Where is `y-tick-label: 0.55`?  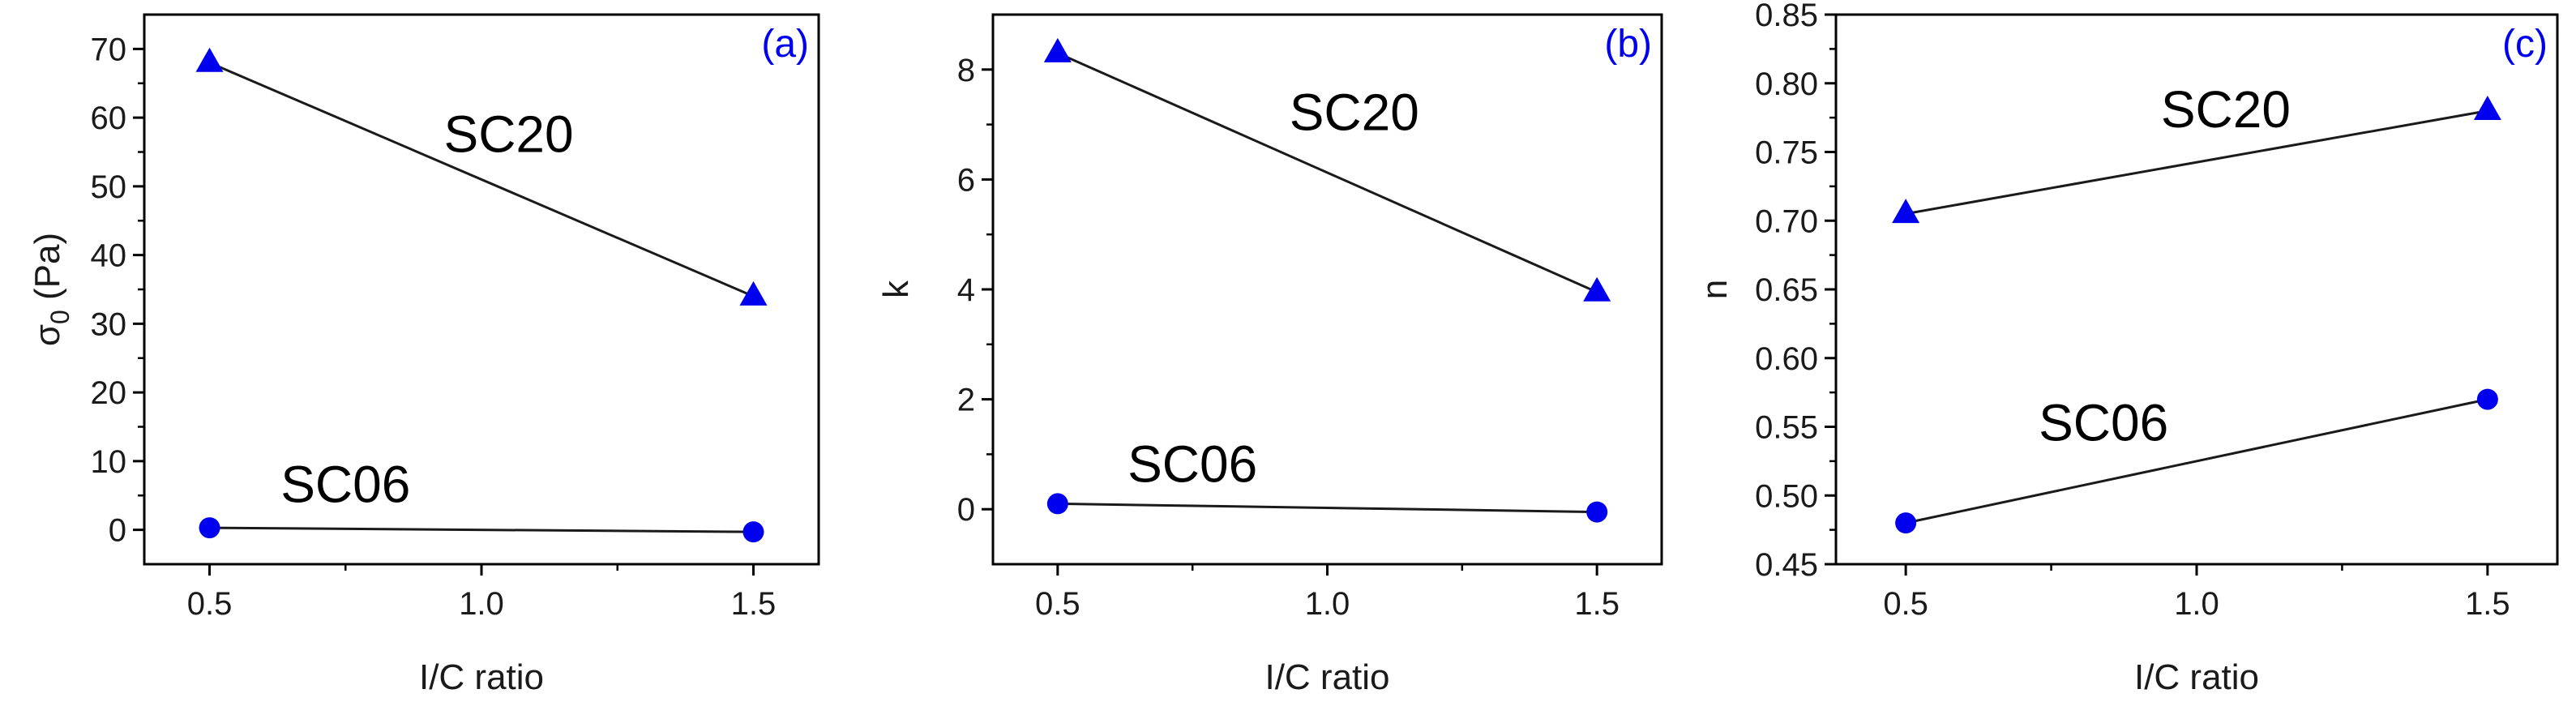
y-tick-label: 0.55 is located at coordinates (1786, 428).